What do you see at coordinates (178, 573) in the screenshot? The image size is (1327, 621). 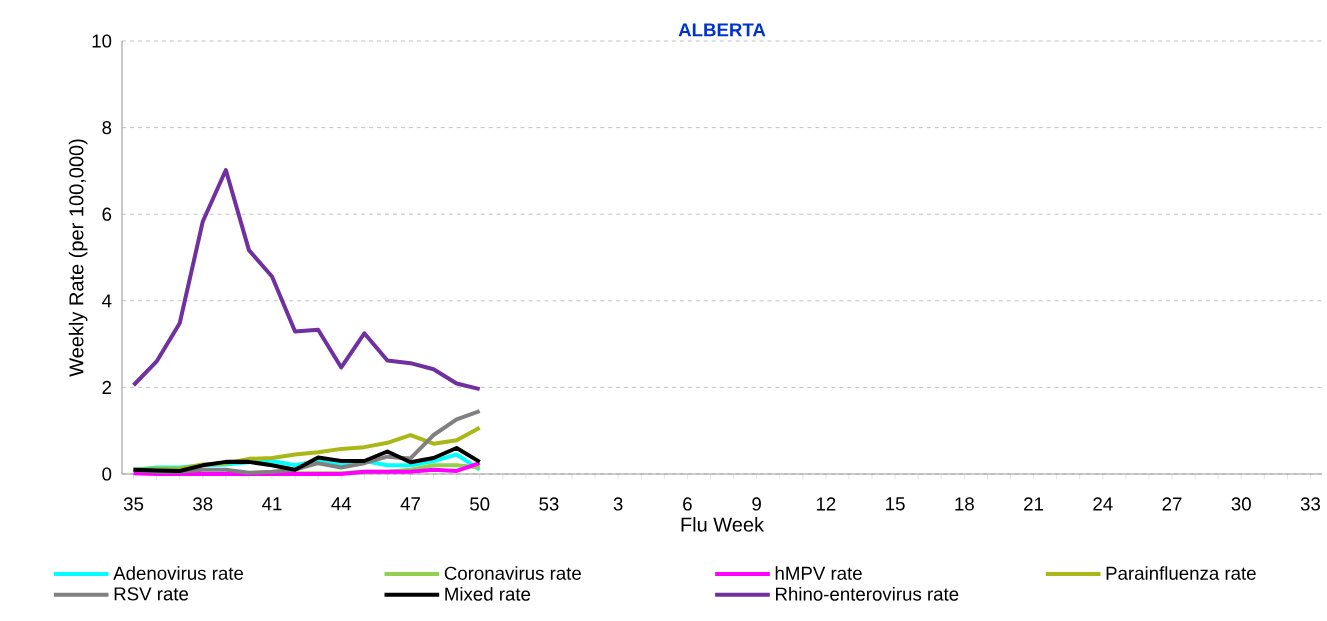 I see `legend-label: Adenovirus rate` at bounding box center [178, 573].